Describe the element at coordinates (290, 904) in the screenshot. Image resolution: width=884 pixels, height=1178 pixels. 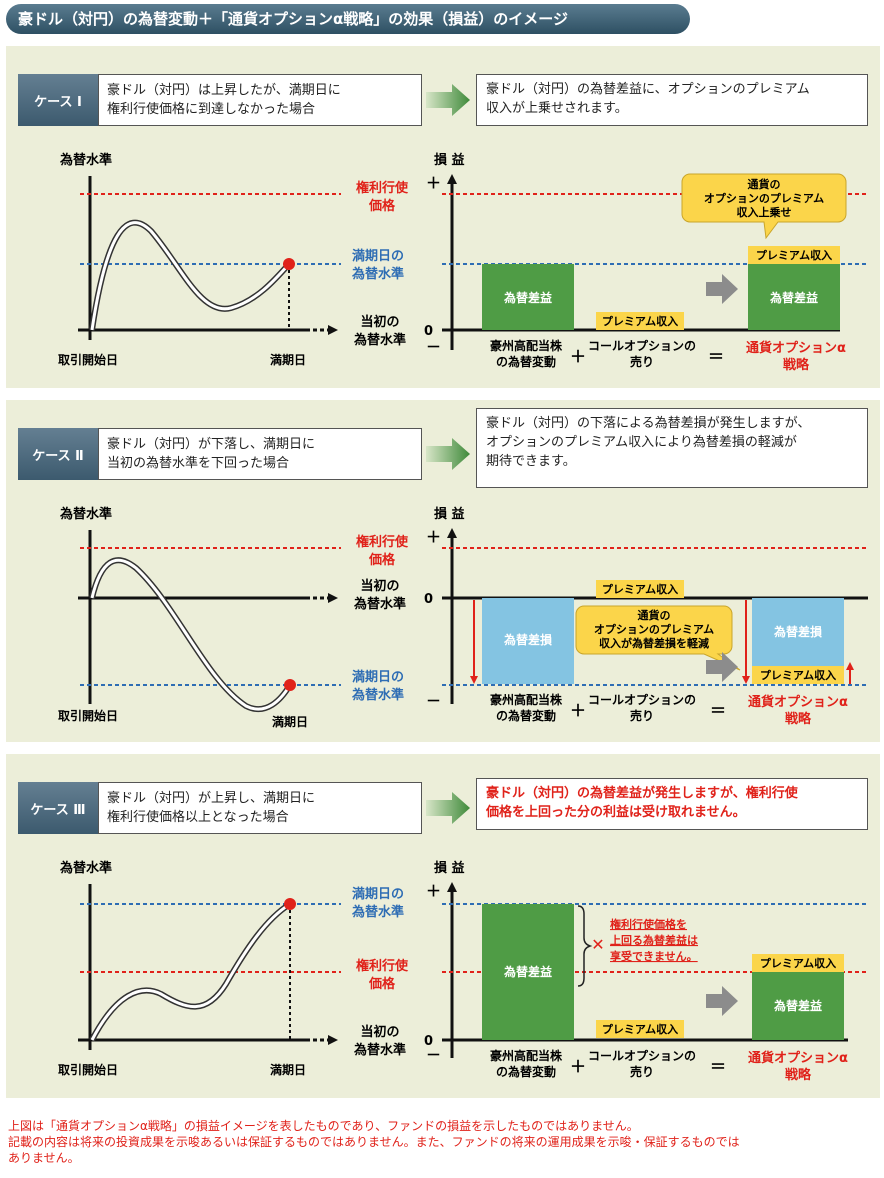
I see `maturity-point` at that location.